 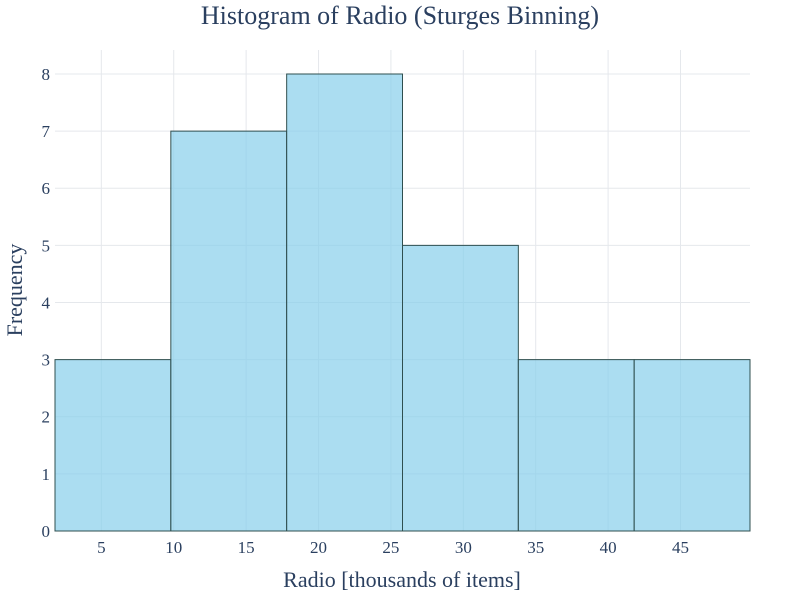 What do you see at coordinates (680, 547) in the screenshot?
I see `x-tick-label: 45` at bounding box center [680, 547].